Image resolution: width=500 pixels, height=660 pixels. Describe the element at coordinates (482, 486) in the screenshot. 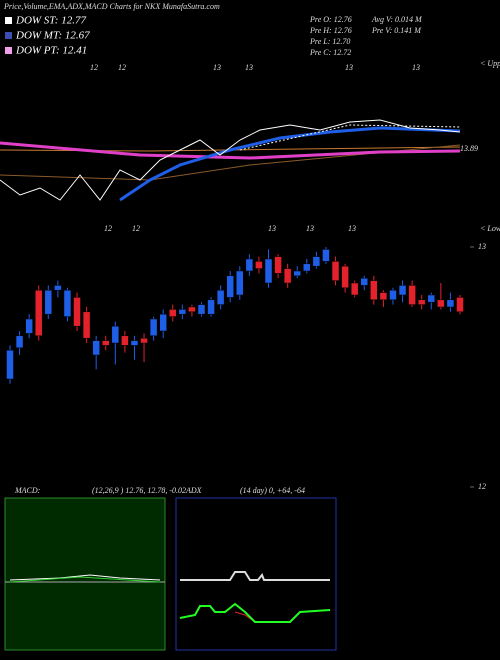

I see `y-tick-label: 12` at that location.